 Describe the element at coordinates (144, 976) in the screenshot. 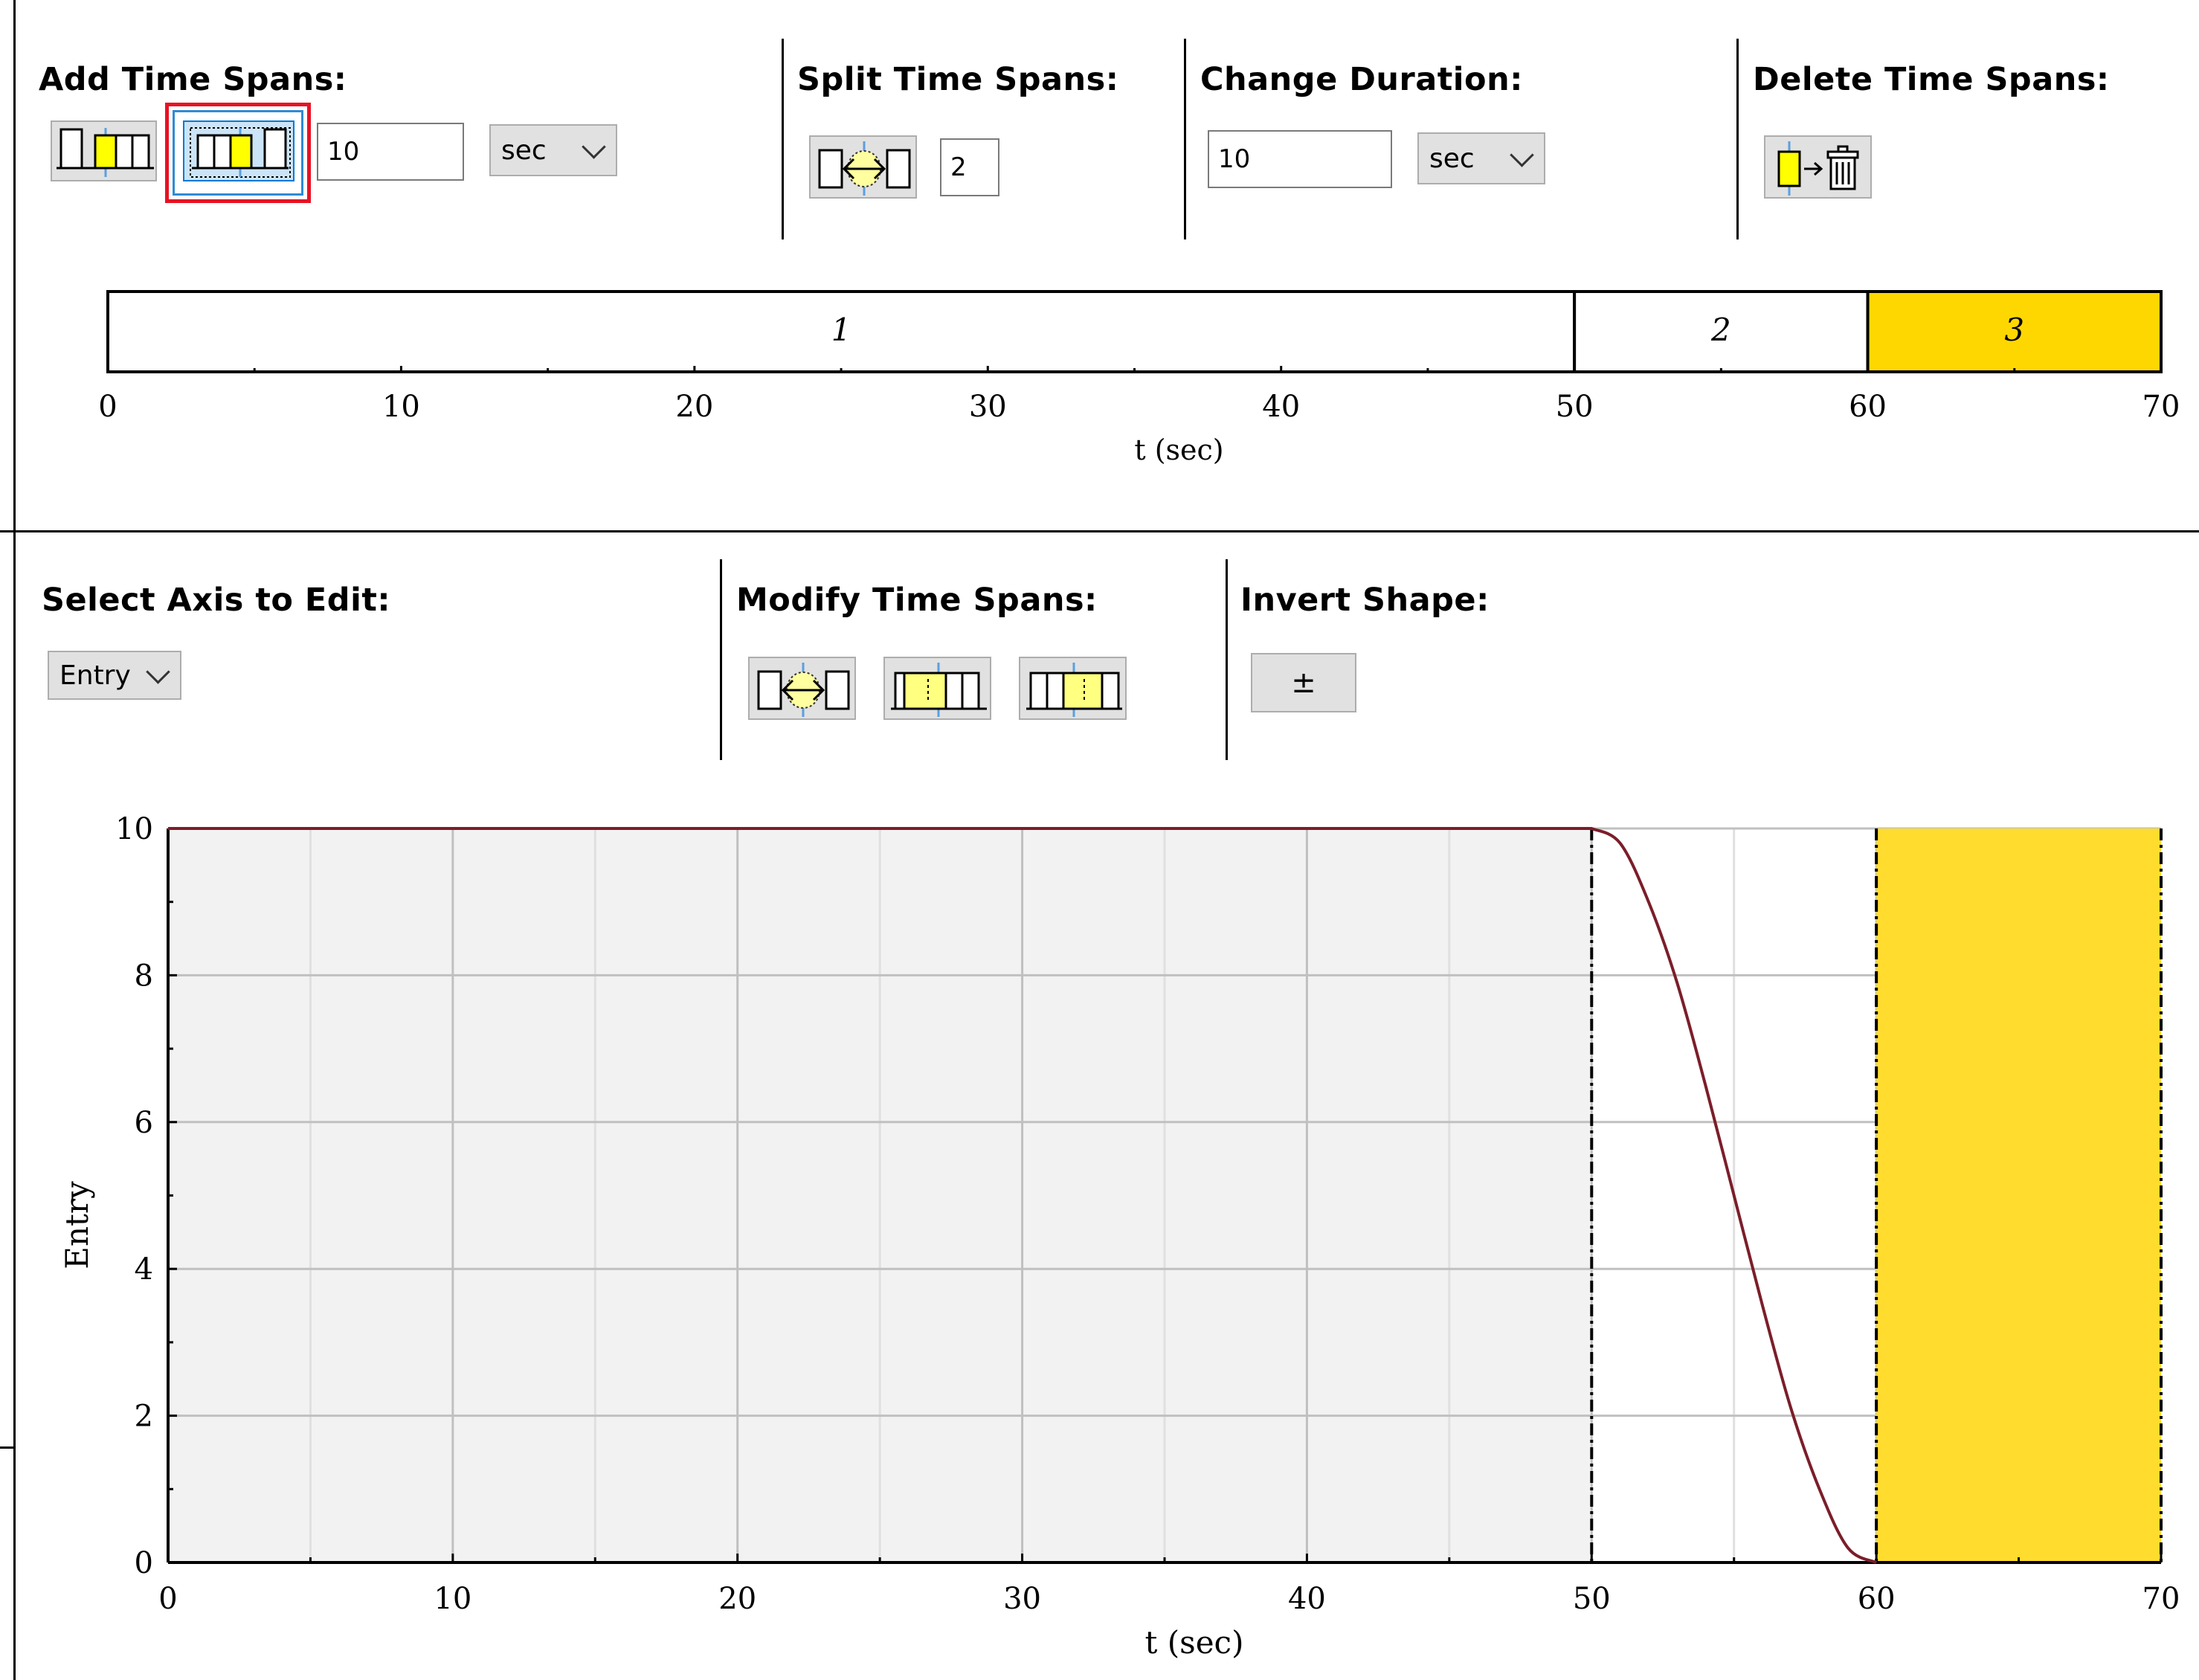

I see `y-tick-label: 8` at that location.